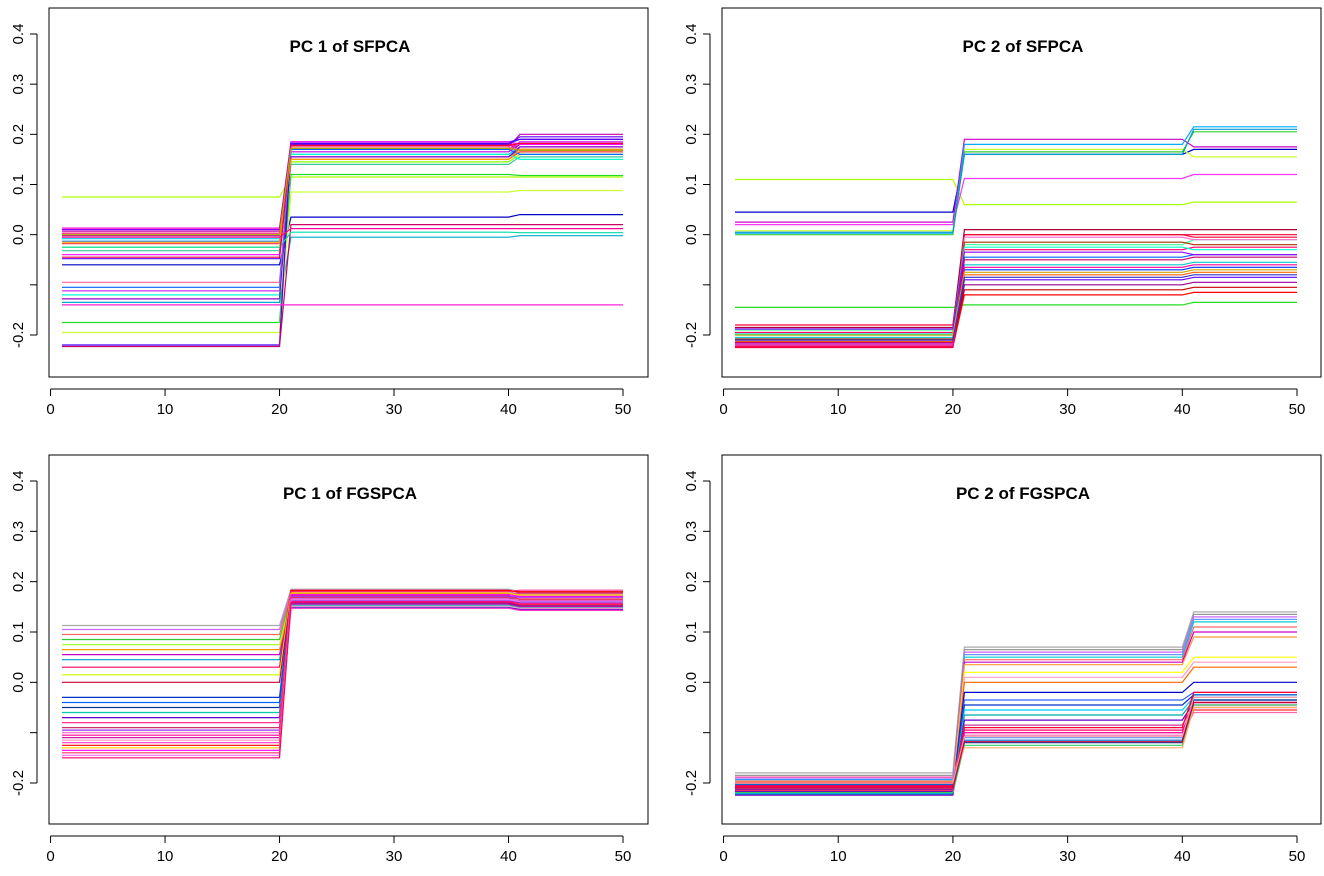 The height and width of the screenshot is (876, 1324). What do you see at coordinates (350, 46) in the screenshot?
I see `panel-title: PC 1 of SFPCA` at bounding box center [350, 46].